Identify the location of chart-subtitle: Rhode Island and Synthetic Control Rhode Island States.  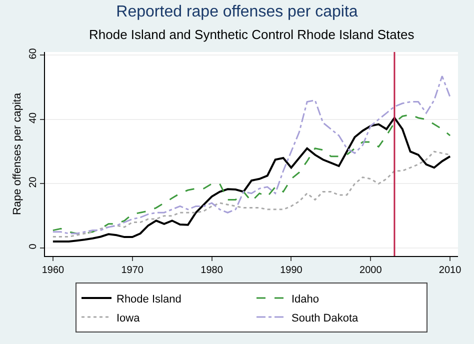
(252, 34).